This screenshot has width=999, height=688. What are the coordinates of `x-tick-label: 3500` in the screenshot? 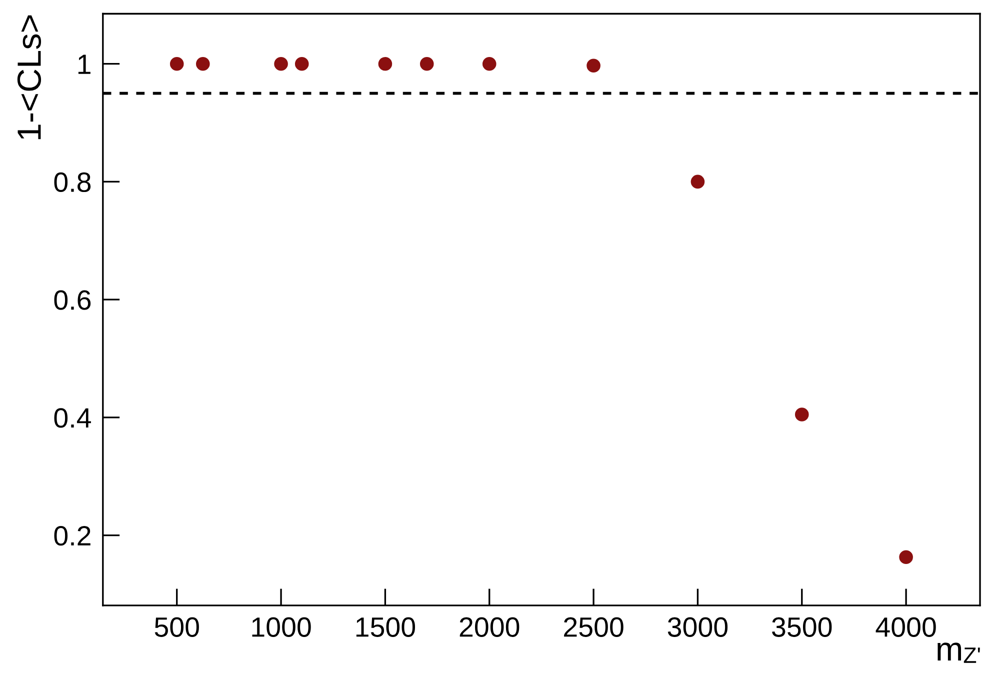 It's located at (802, 627).